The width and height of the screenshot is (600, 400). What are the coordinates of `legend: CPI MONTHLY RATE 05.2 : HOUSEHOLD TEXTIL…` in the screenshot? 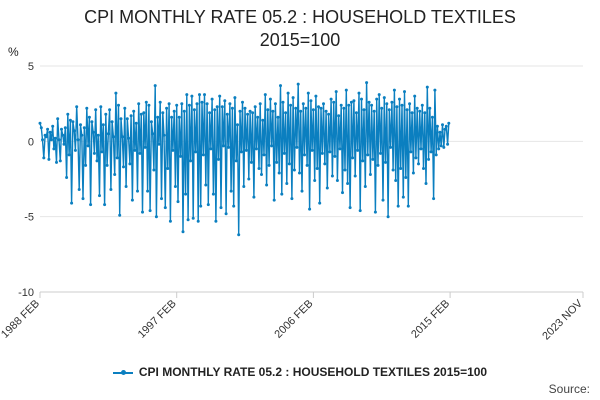 It's located at (300, 372).